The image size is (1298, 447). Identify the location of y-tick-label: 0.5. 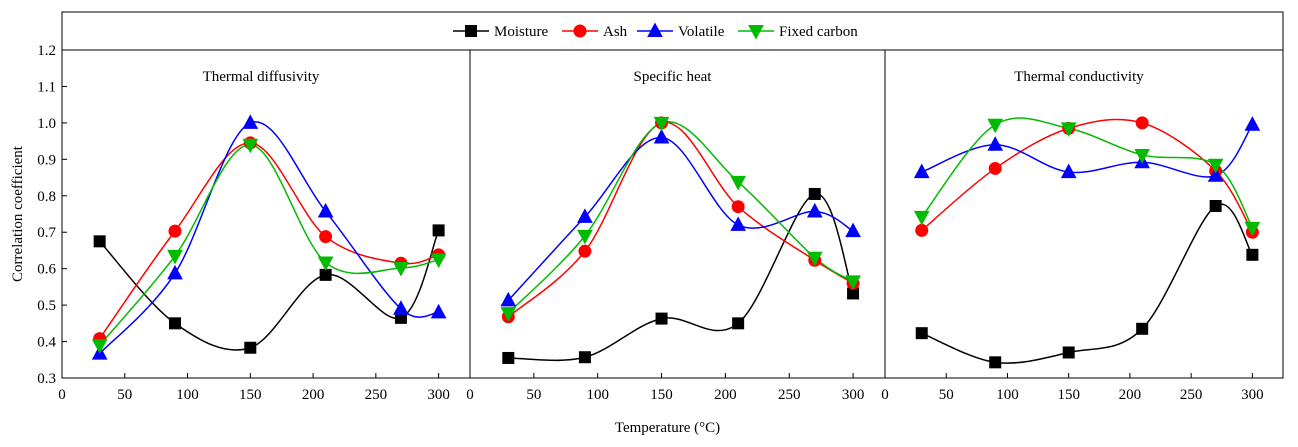
(46, 306).